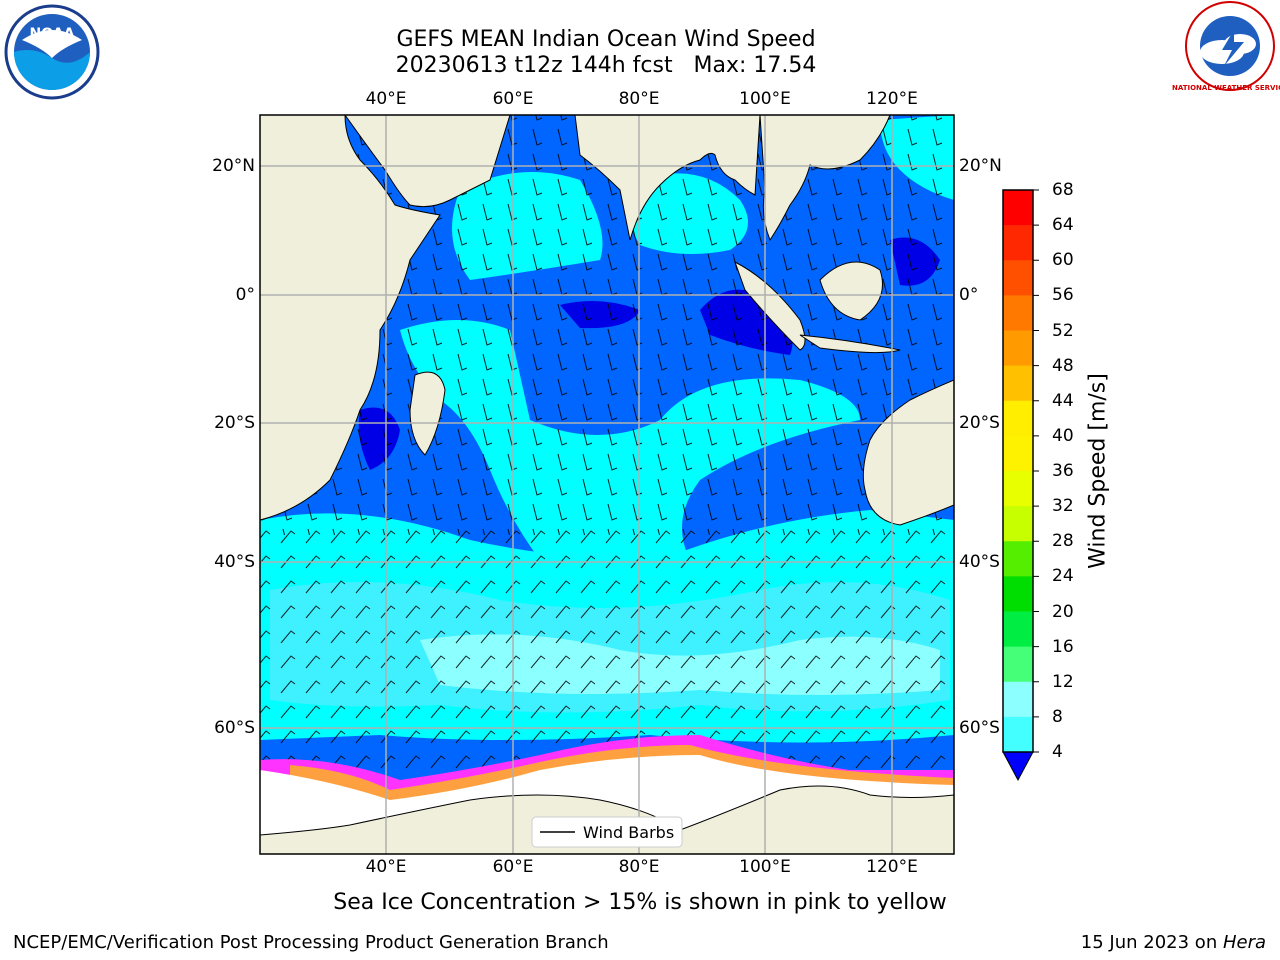 The image size is (1280, 960). What do you see at coordinates (639, 99) in the screenshot?
I see `lon-tick-top-80: 80°E` at bounding box center [639, 99].